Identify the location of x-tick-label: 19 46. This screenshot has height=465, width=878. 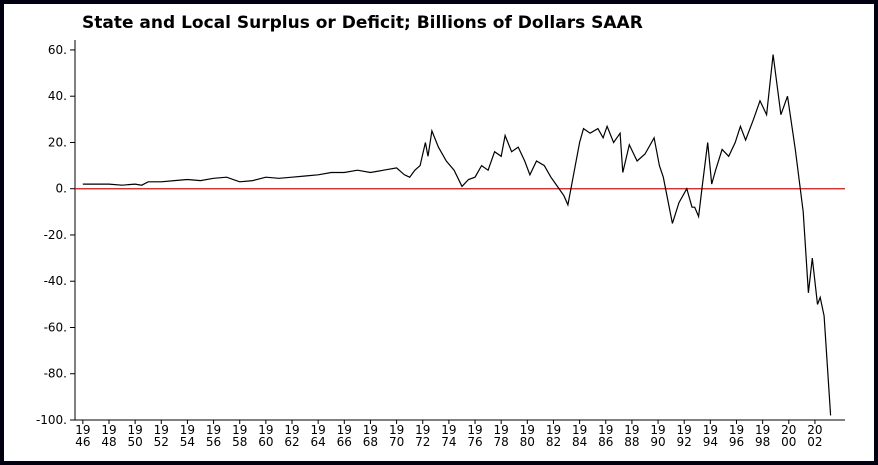
(82, 436).